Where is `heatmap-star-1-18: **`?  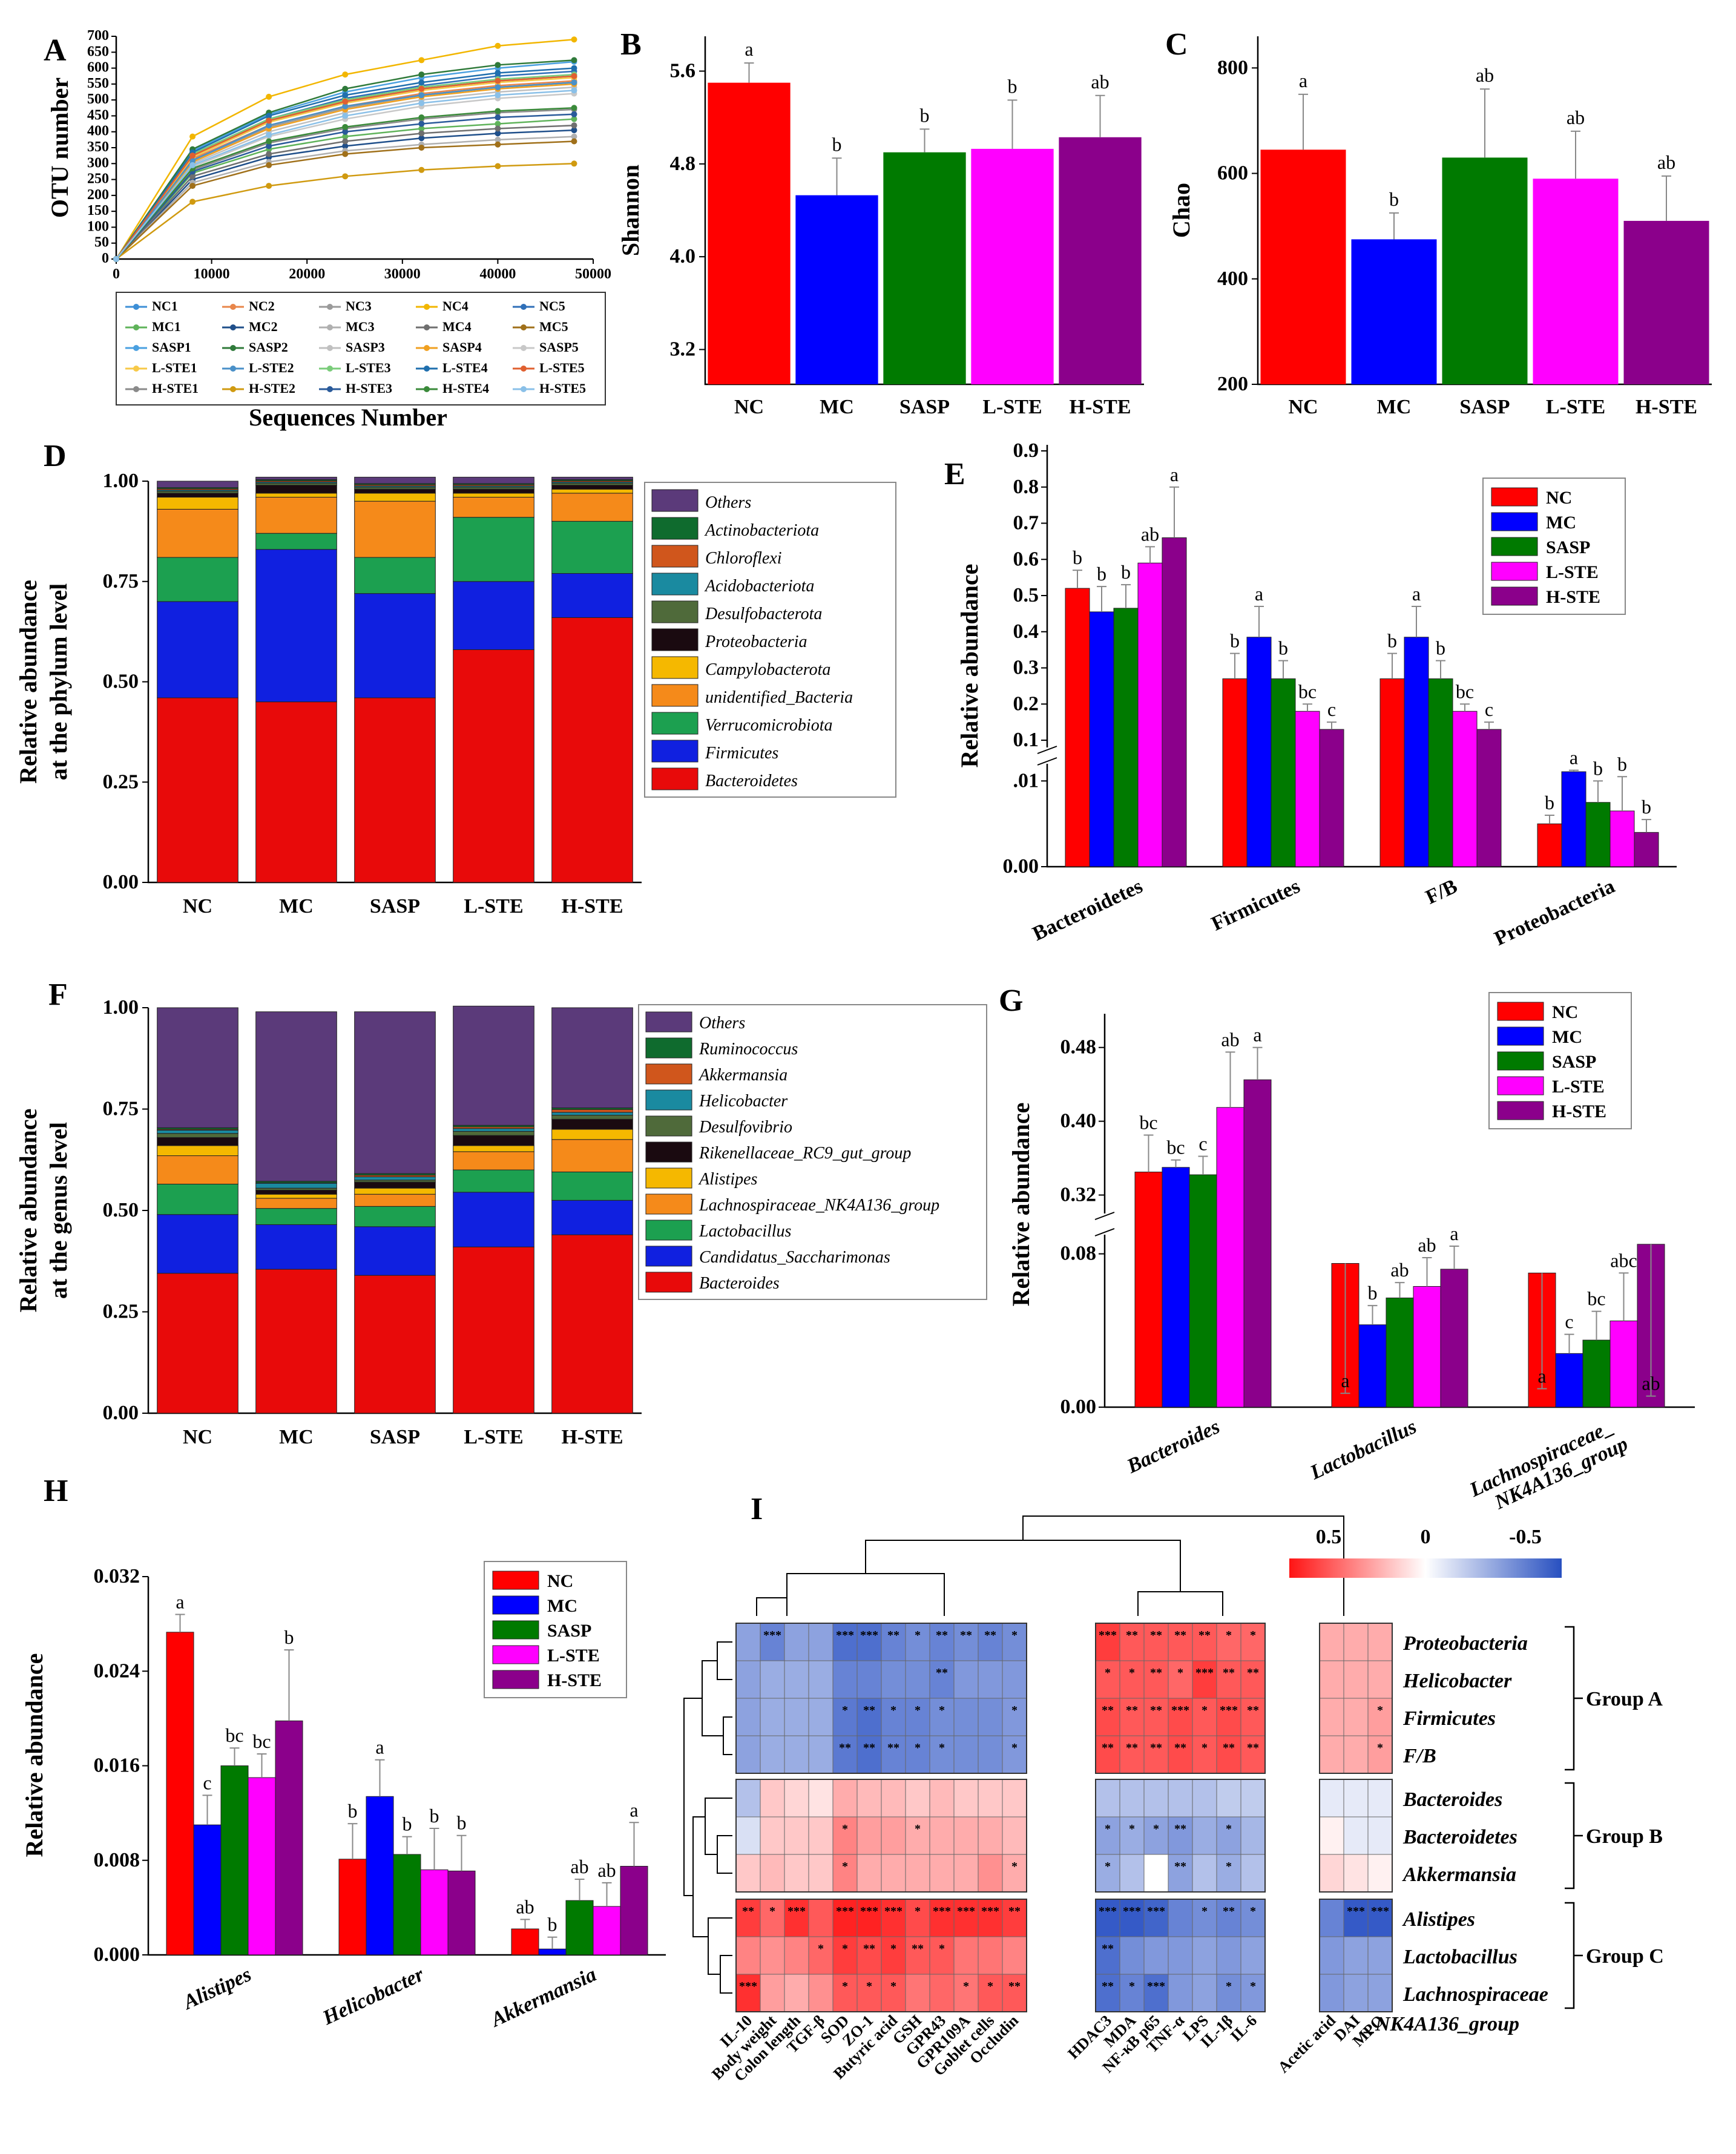
heatmap-star-1-18: ** is located at coordinates (1253, 1673).